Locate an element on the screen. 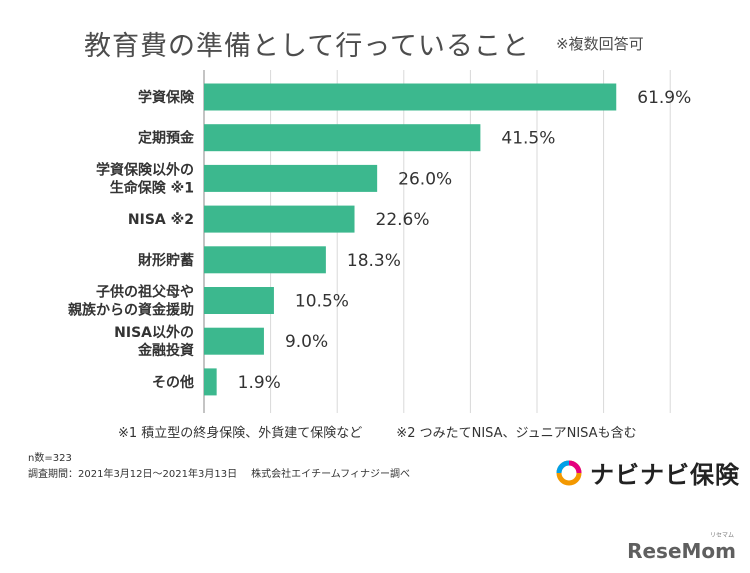 The image size is (750, 573). brand-name: ナビナビ保険 is located at coordinates (665, 474).